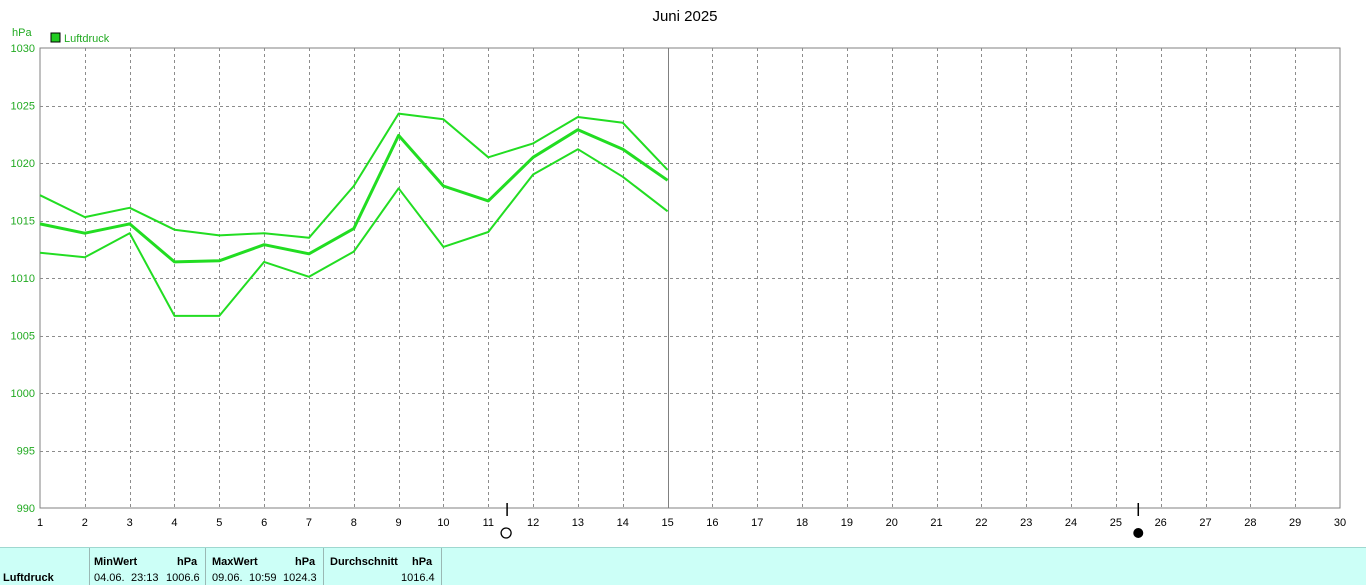 The height and width of the screenshot is (585, 1366). I want to click on x-tick-label: 30, so click(1340, 523).